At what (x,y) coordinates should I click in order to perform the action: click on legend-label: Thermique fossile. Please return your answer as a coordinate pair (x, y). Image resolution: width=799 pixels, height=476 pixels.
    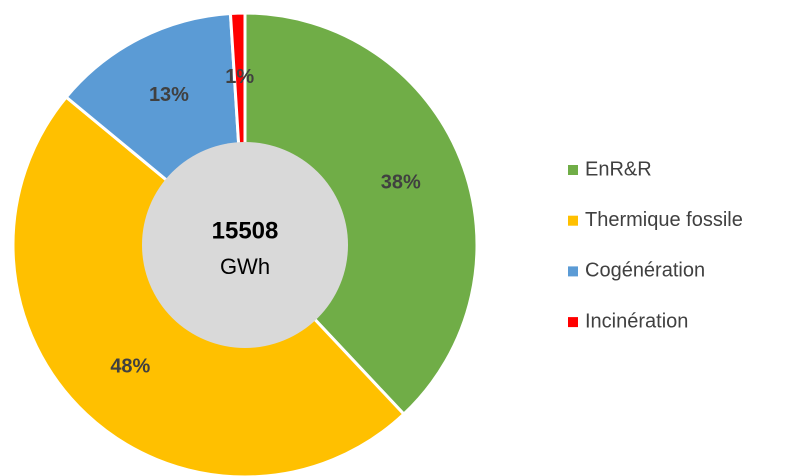
    Looking at the image, I should click on (664, 220).